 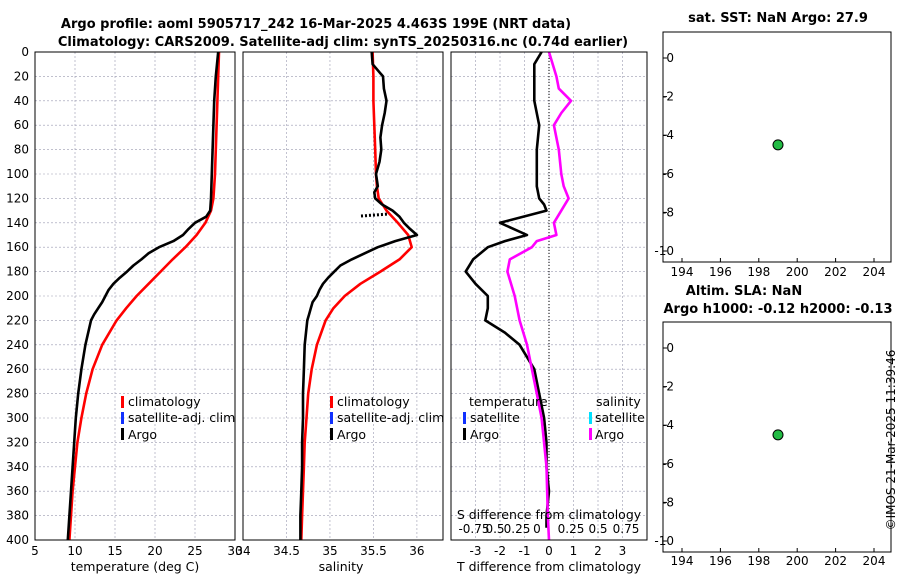 I want to click on depth-tick-label: 160, so click(x=17, y=247).